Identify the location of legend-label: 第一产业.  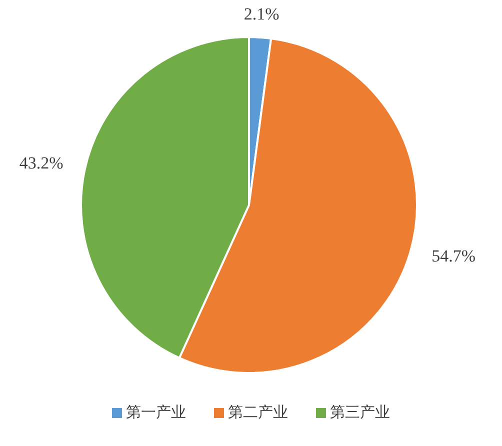
(156, 412).